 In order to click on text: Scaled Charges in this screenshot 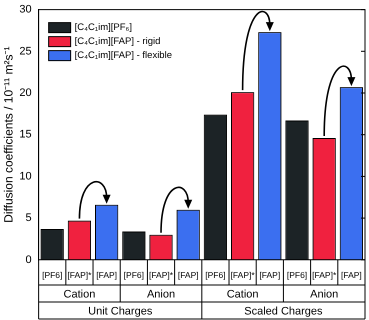, I will do `click(284, 312)`.